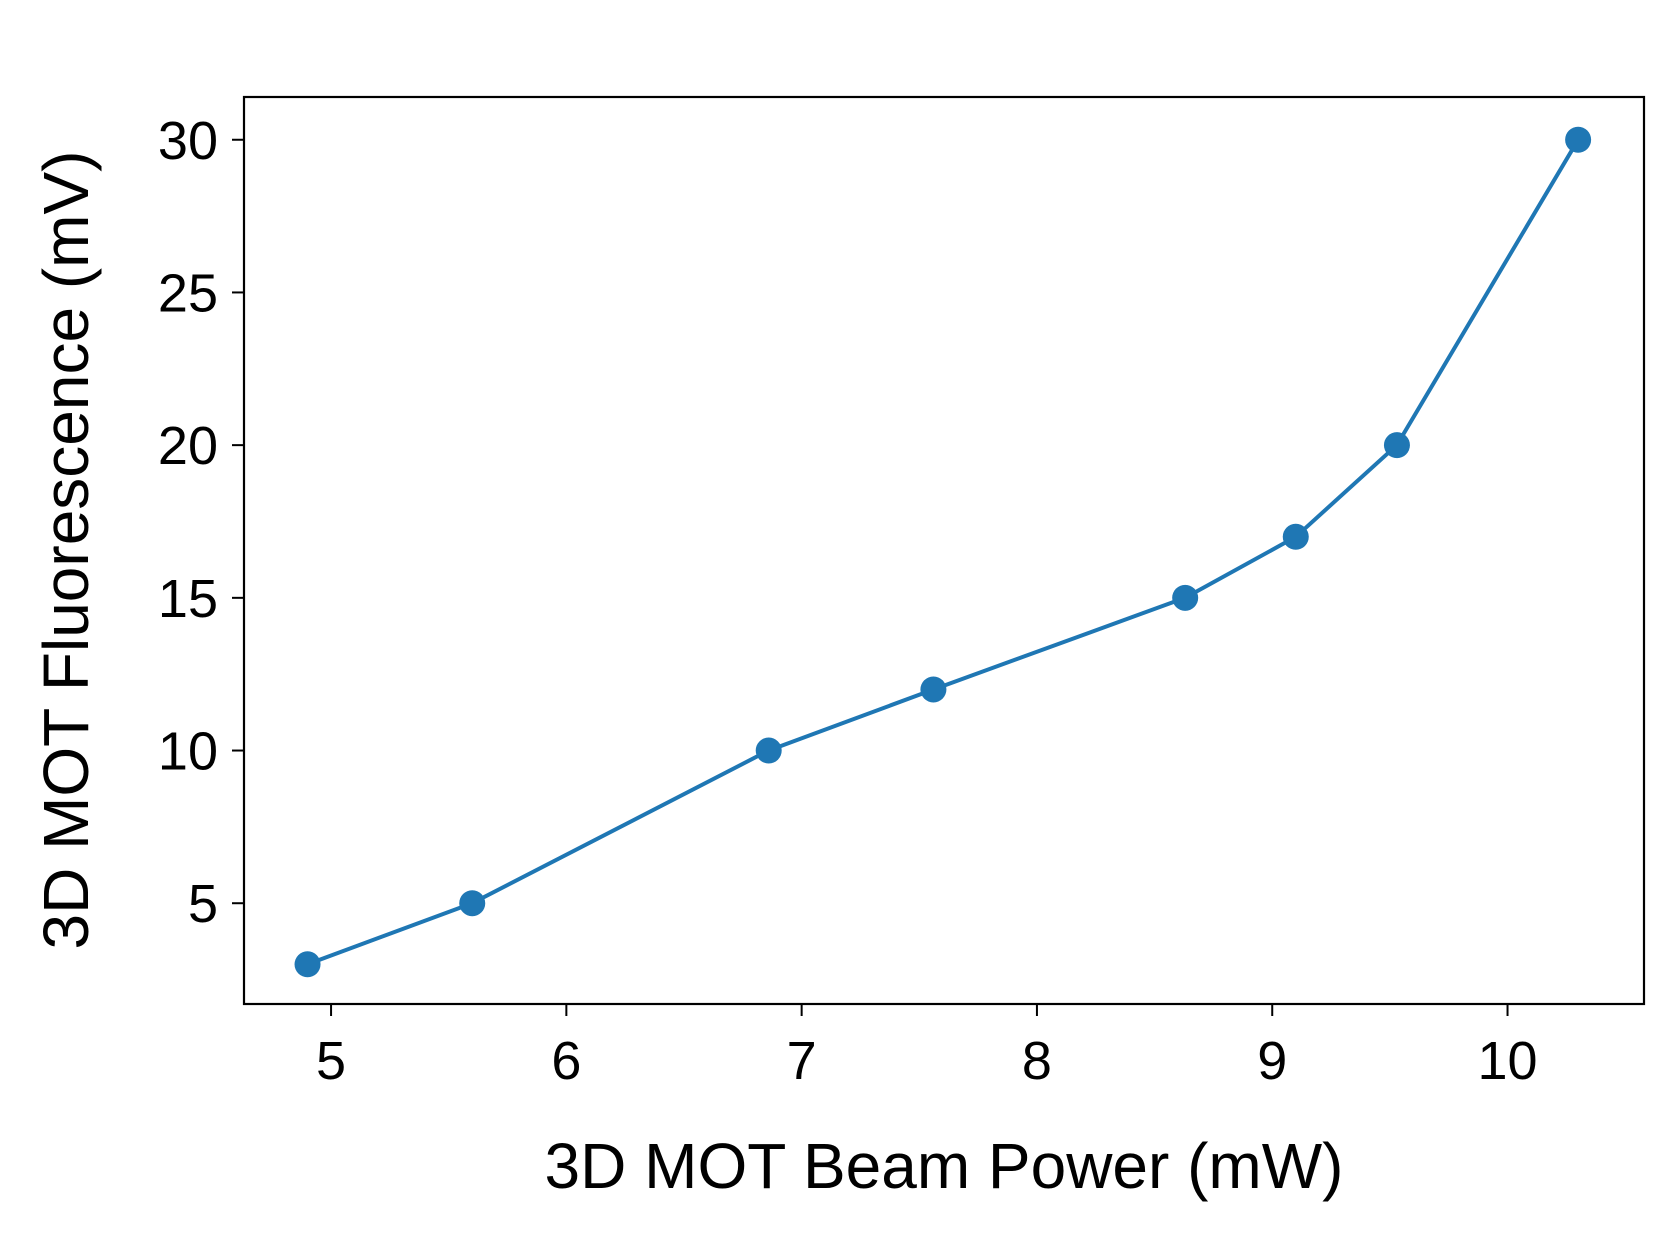  What do you see at coordinates (201, 522) in the screenshot?
I see `y-axis-ticks: 5 10 15 20 25 30` at bounding box center [201, 522].